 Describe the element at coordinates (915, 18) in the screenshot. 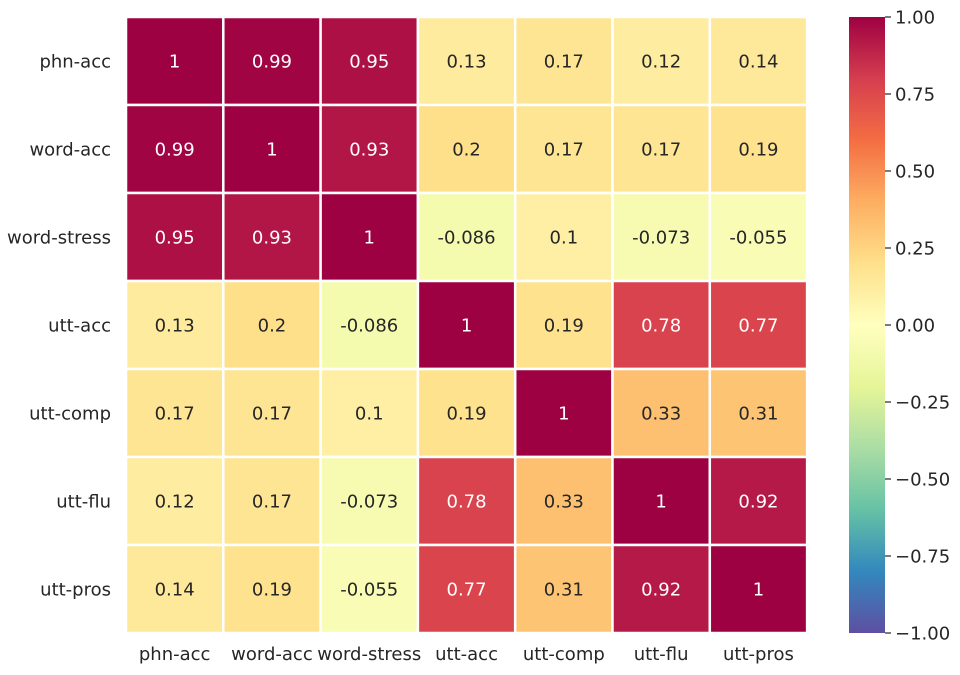

I see `colorbar-tick-label: 1.00` at that location.